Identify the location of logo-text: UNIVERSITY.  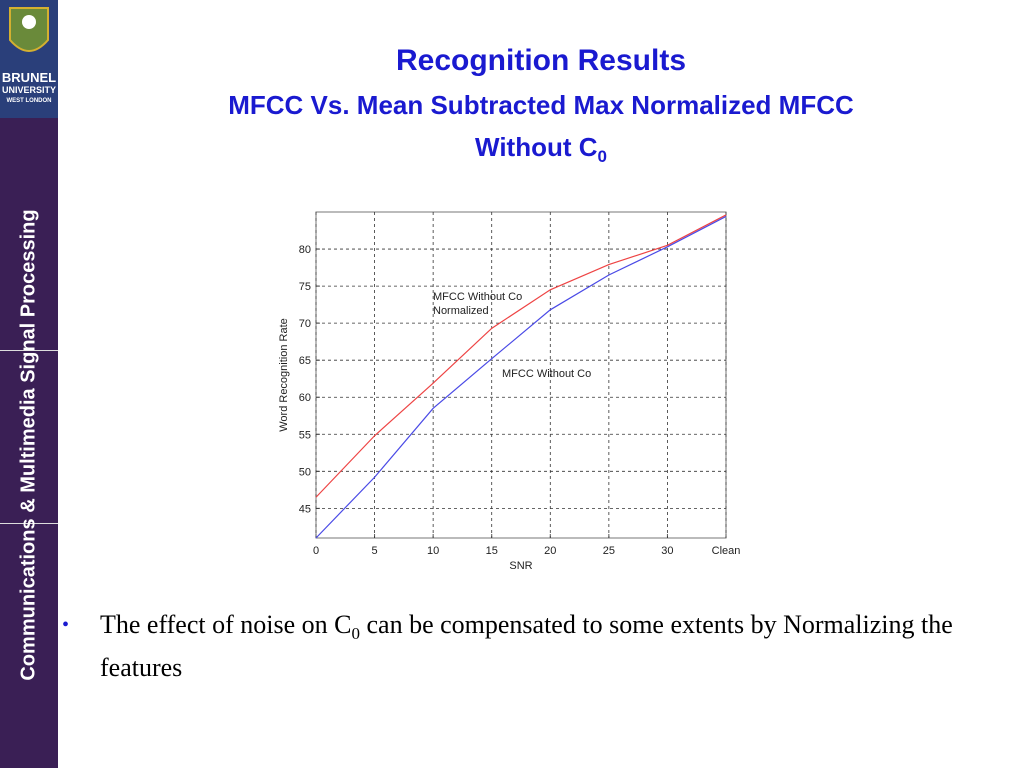
(28, 90).